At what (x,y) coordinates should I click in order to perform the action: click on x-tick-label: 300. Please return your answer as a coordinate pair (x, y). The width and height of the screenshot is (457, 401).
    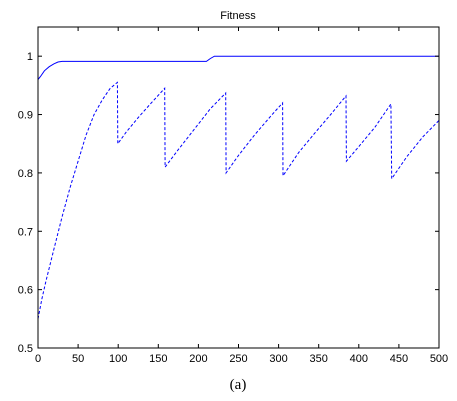
    Looking at the image, I should click on (278, 359).